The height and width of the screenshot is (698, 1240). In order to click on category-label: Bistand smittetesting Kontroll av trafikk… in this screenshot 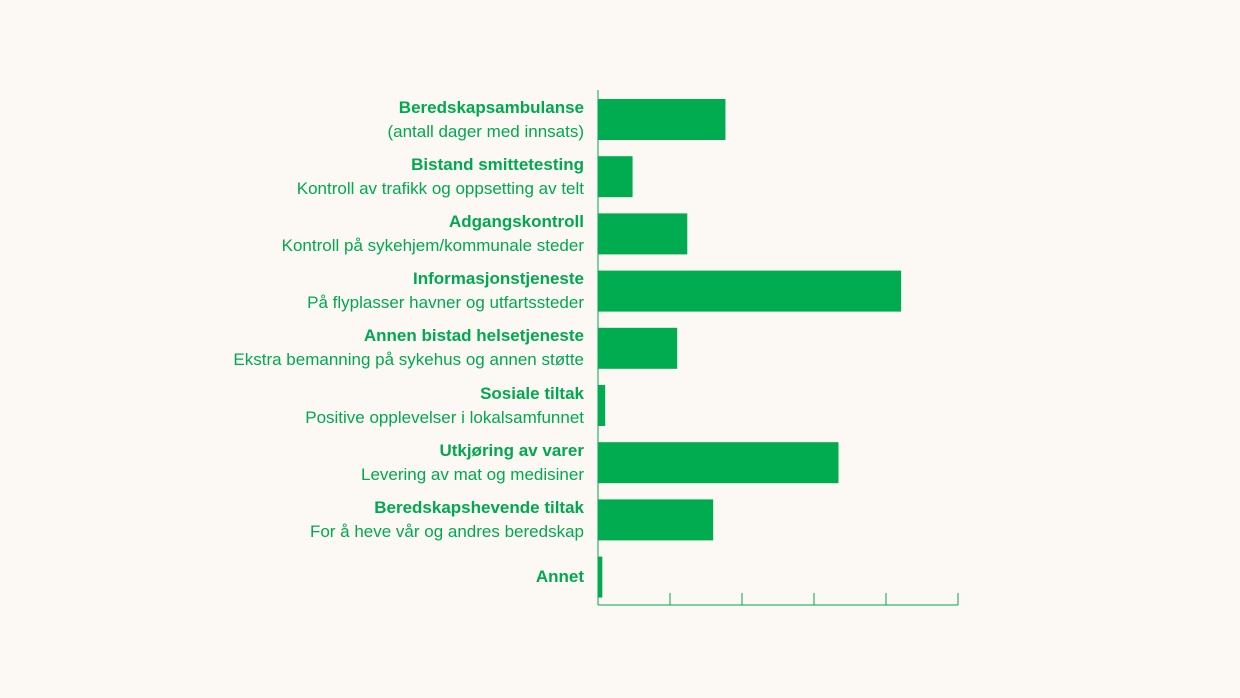, I will do `click(440, 177)`.